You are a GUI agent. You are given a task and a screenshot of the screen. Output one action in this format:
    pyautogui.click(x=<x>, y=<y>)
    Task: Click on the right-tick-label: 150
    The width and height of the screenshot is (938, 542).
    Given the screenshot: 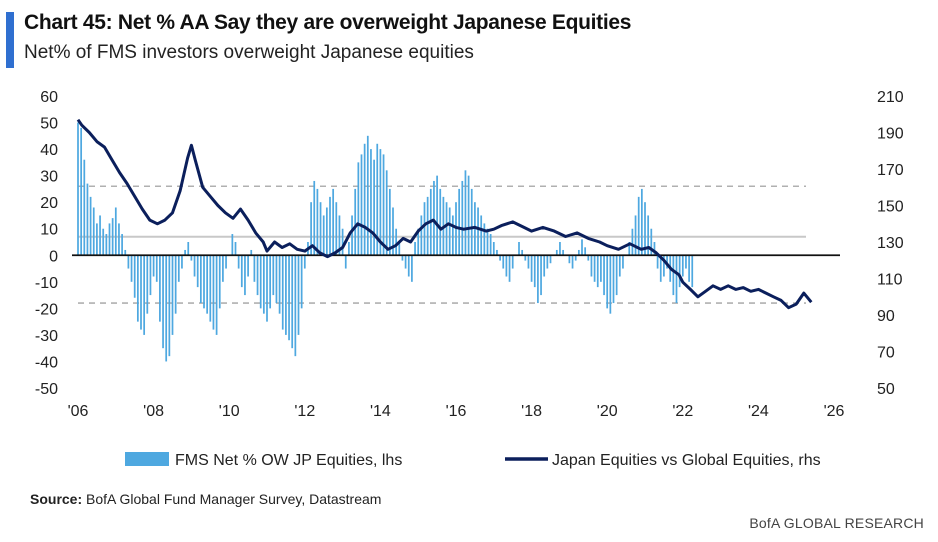 What is the action you would take?
    pyautogui.click(x=890, y=207)
    